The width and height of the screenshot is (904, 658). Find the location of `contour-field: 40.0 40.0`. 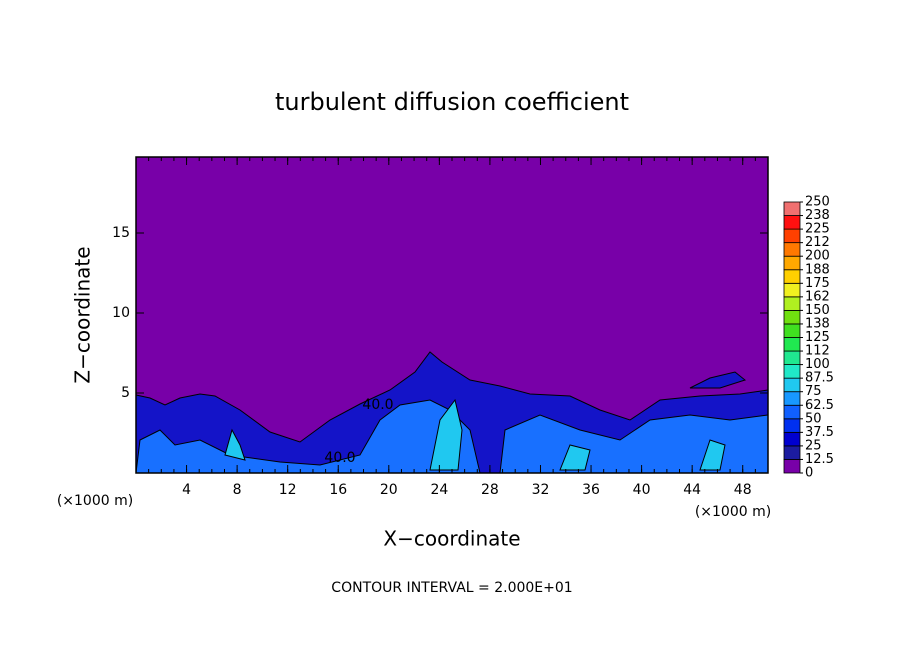

contour-field: 40.0 40.0 is located at coordinates (452, 412).